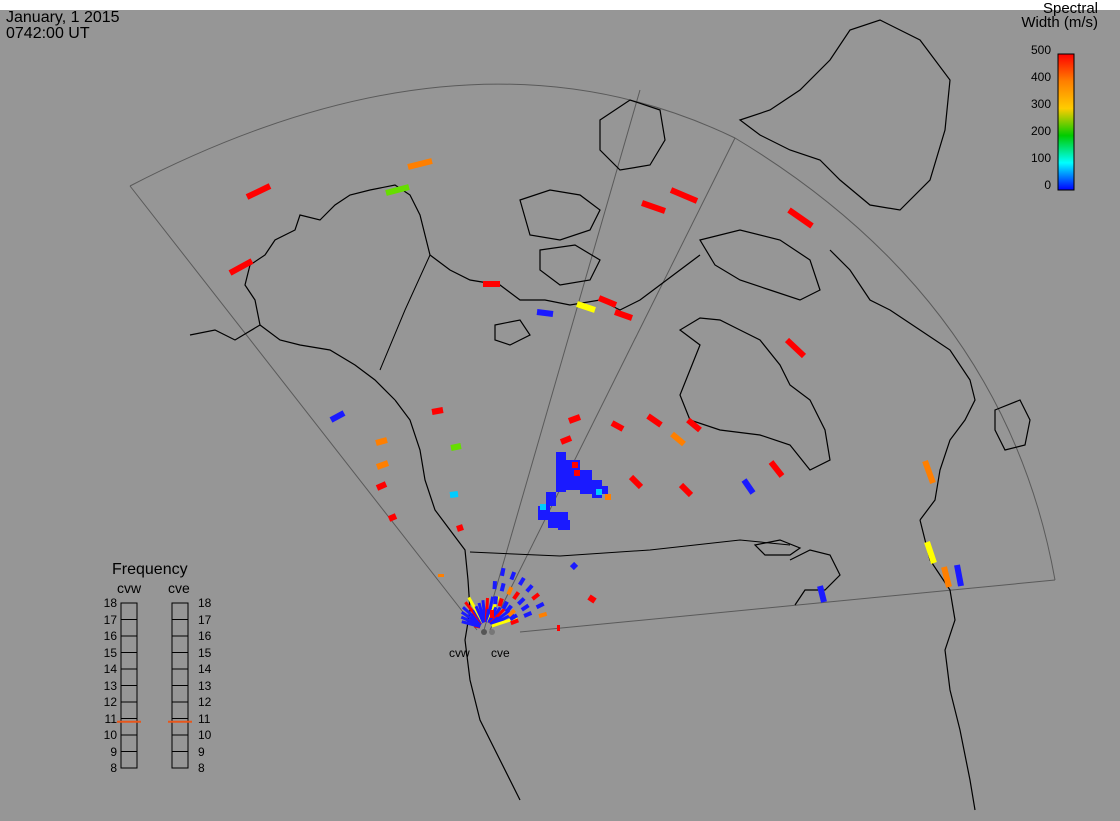  I want to click on frequency-title: Frequency, so click(150, 569).